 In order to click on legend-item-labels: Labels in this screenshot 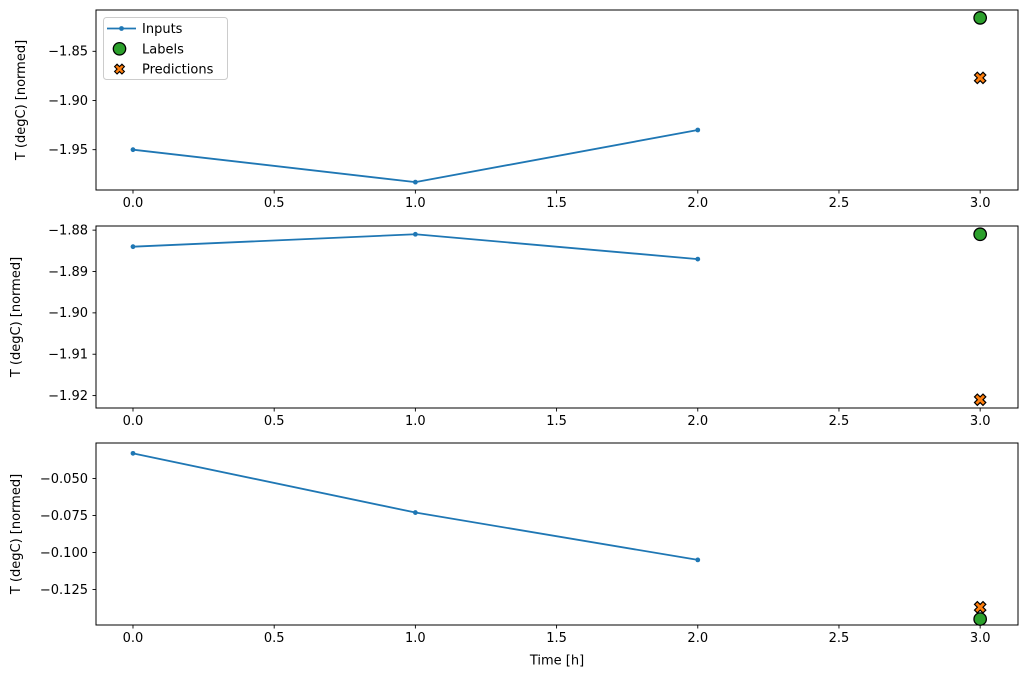, I will do `click(148, 49)`.